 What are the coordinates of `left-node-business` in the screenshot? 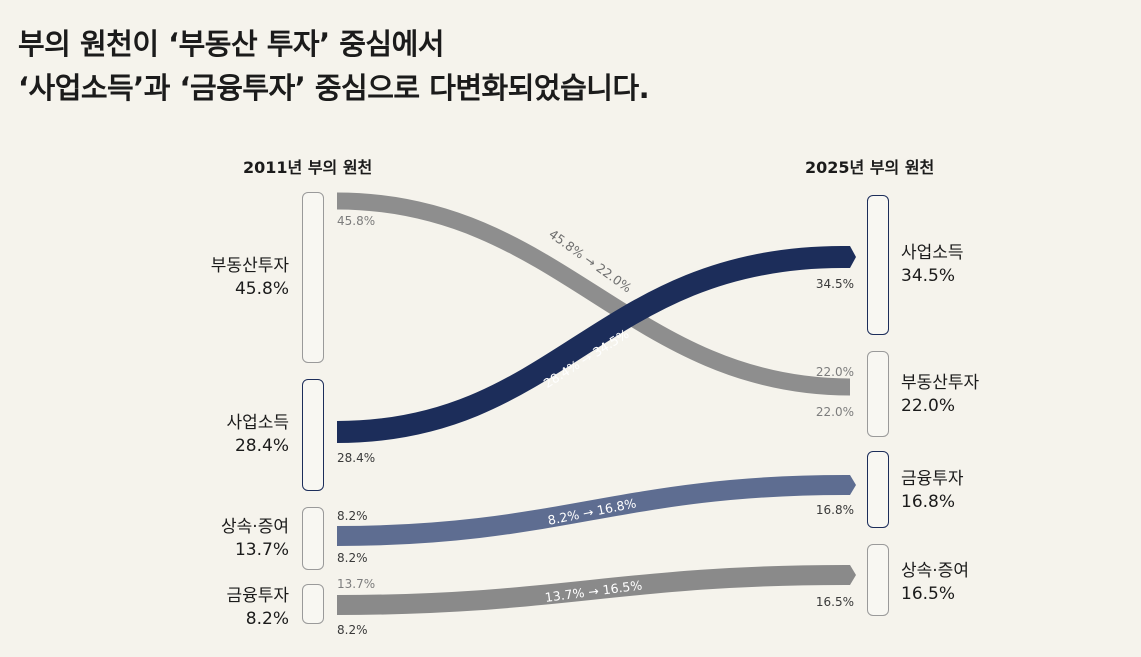 It's located at (313, 435).